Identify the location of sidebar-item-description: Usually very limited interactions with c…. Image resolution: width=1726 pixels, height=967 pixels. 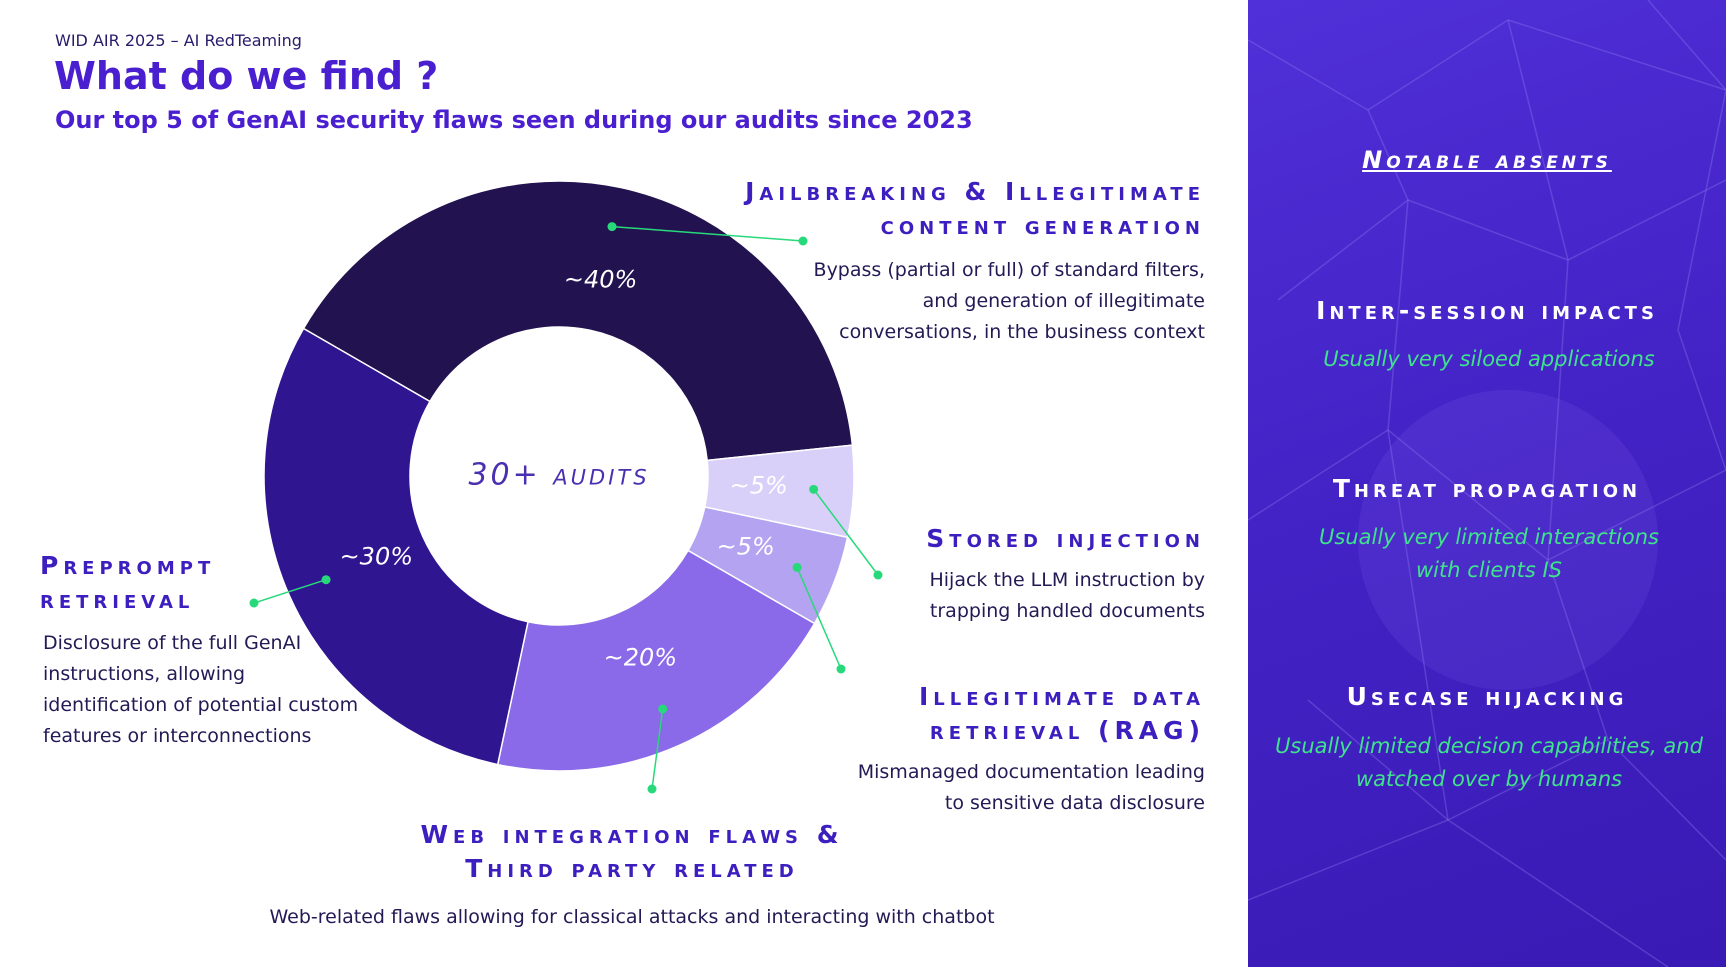
(1489, 553).